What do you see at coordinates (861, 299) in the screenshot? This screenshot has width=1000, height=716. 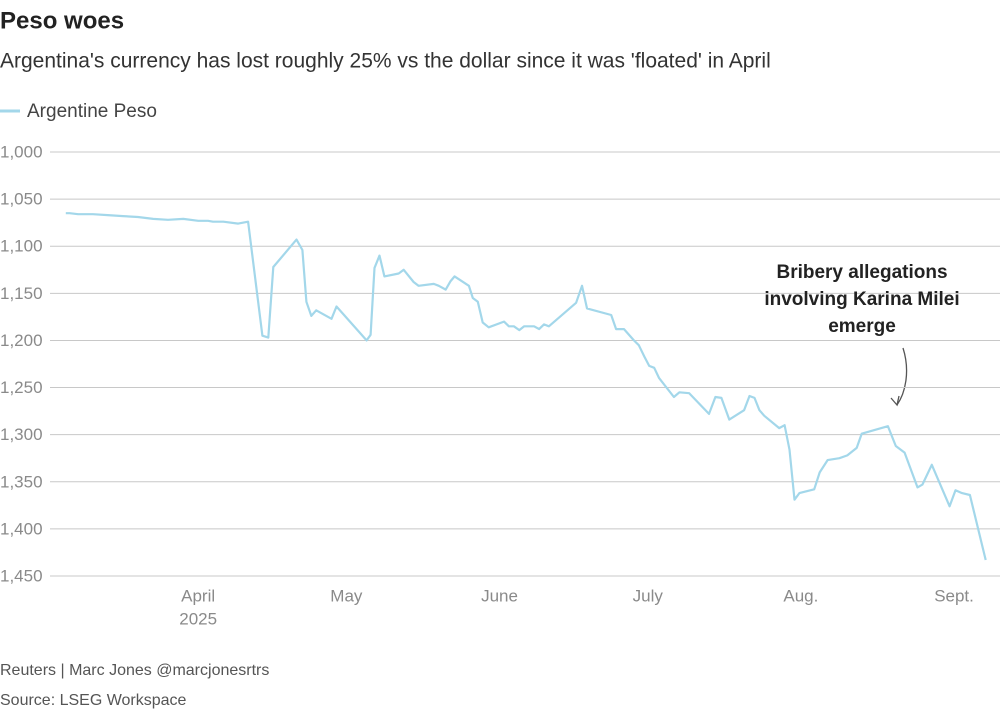 I see `annotation: involving Karina Milei` at bounding box center [861, 299].